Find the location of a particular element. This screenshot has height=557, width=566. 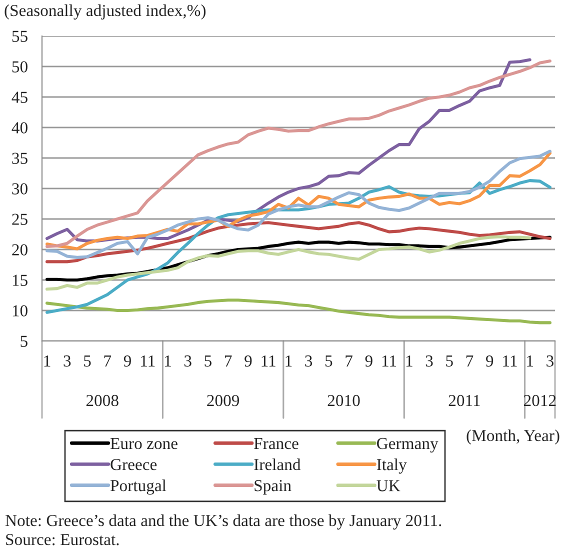

legend-label: Ireland is located at coordinates (277, 464).